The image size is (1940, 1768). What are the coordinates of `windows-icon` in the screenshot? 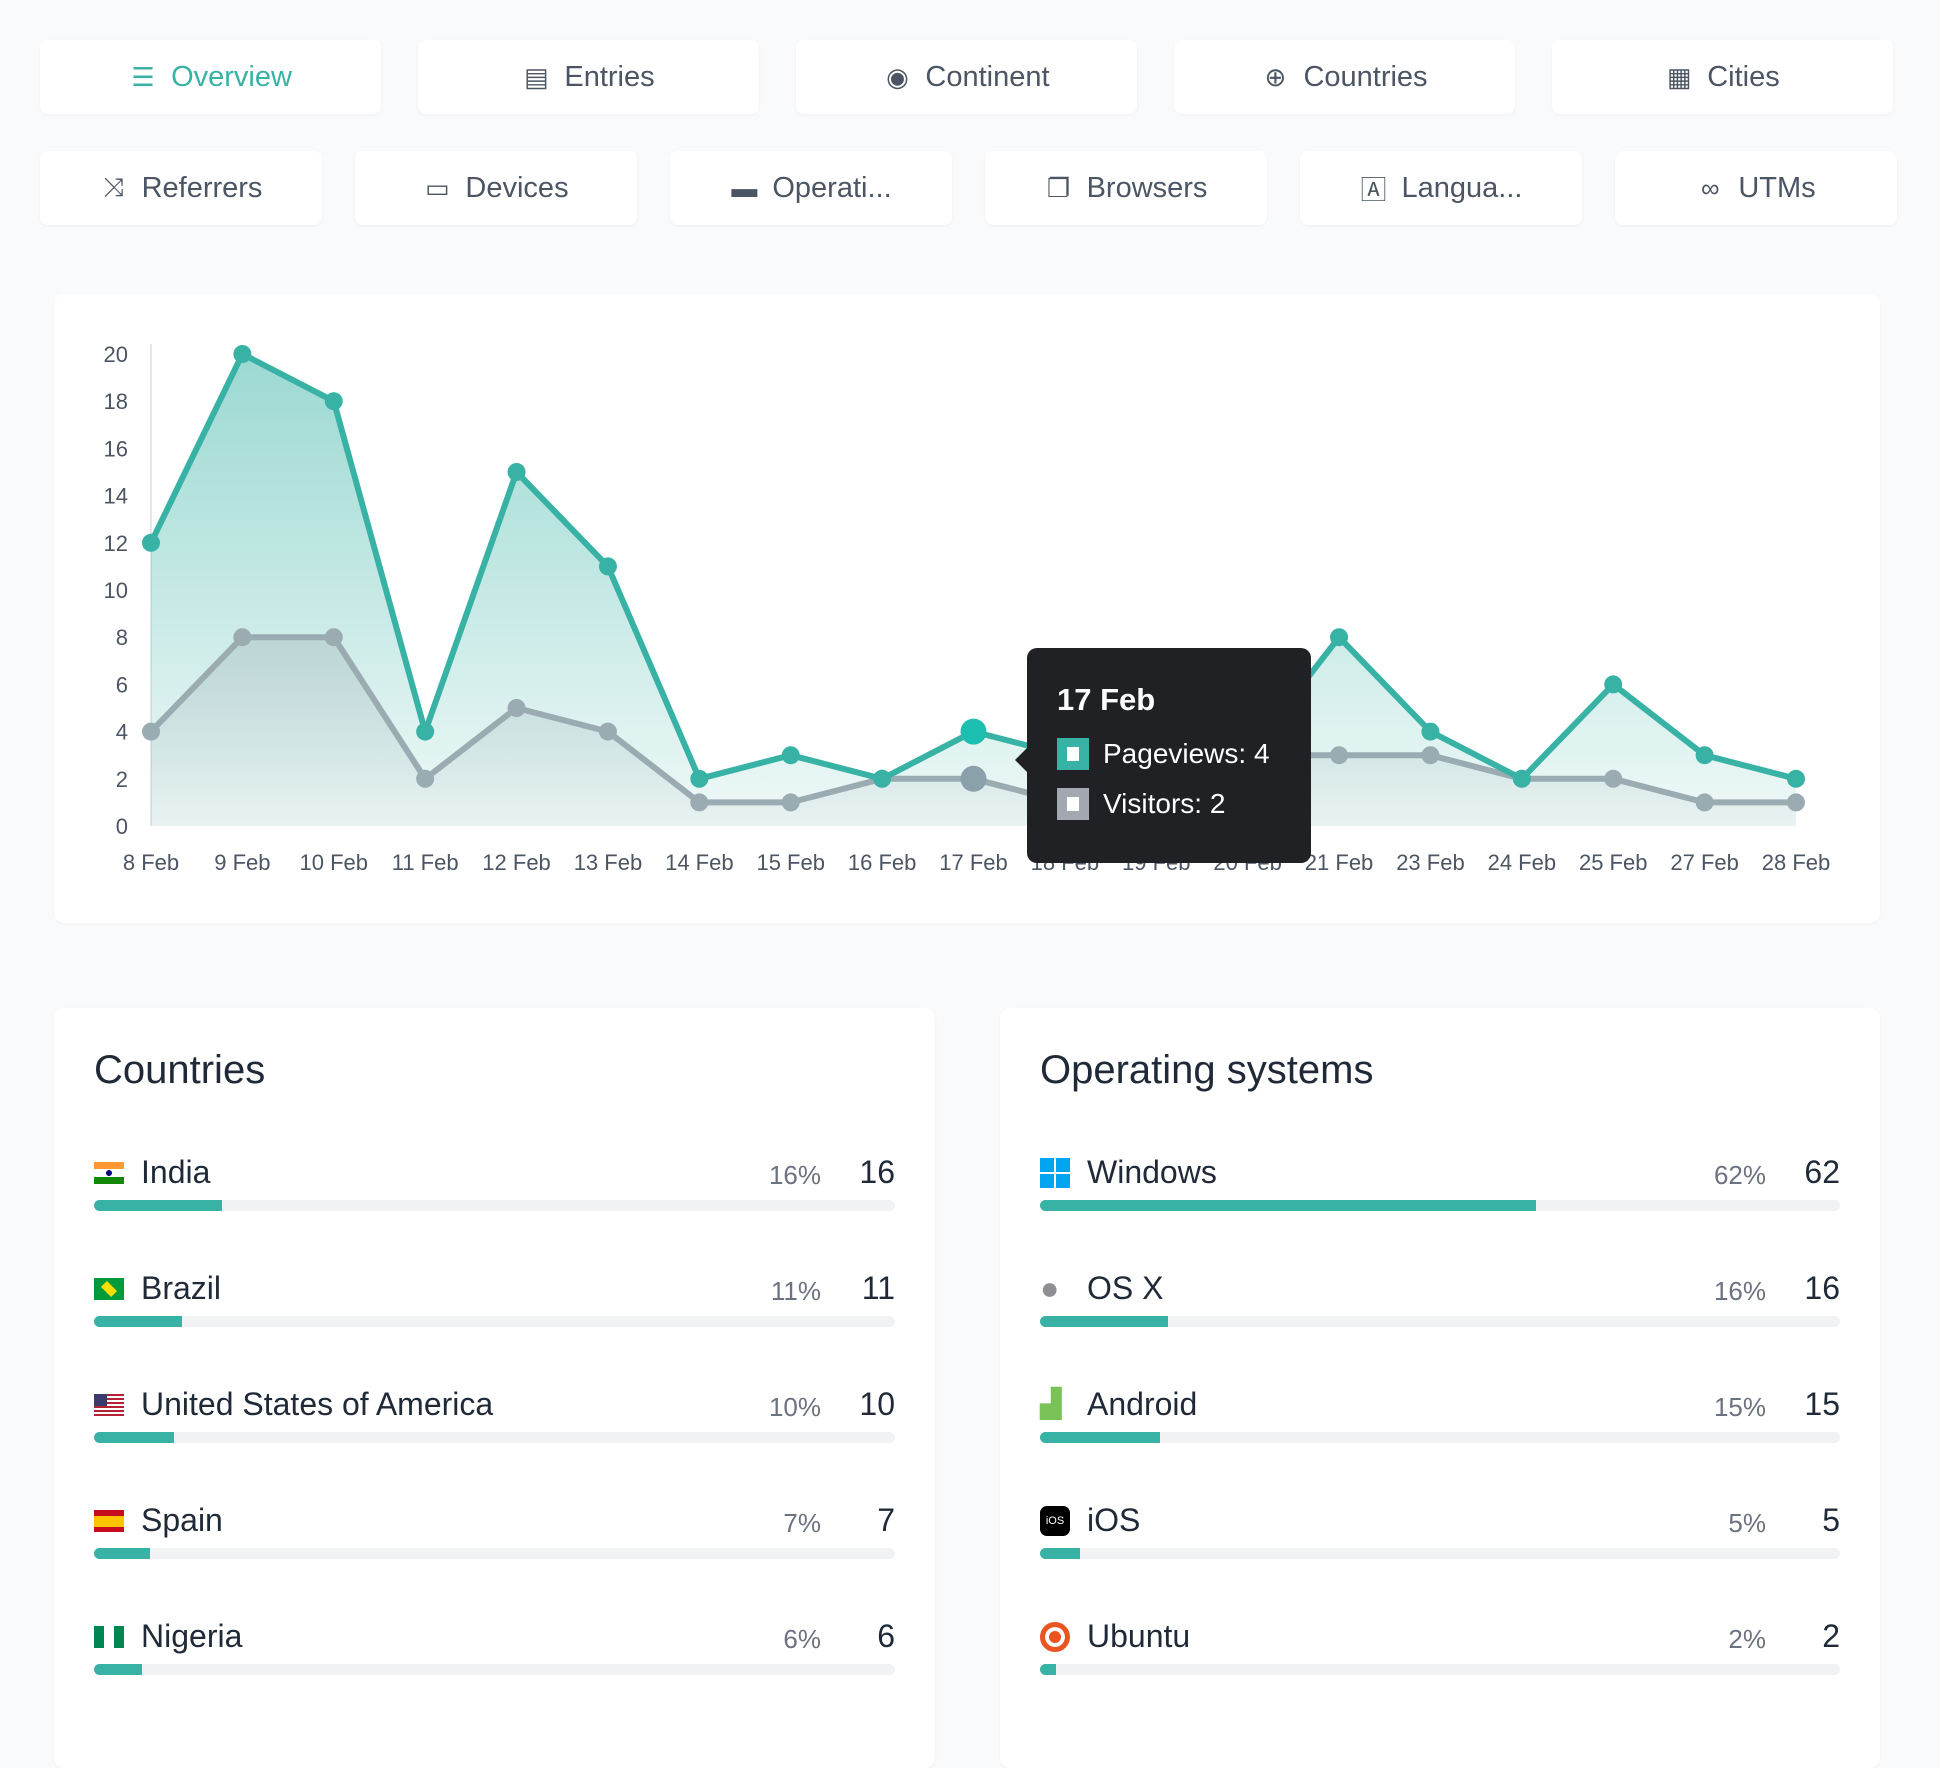 It's located at (1056, 1173).